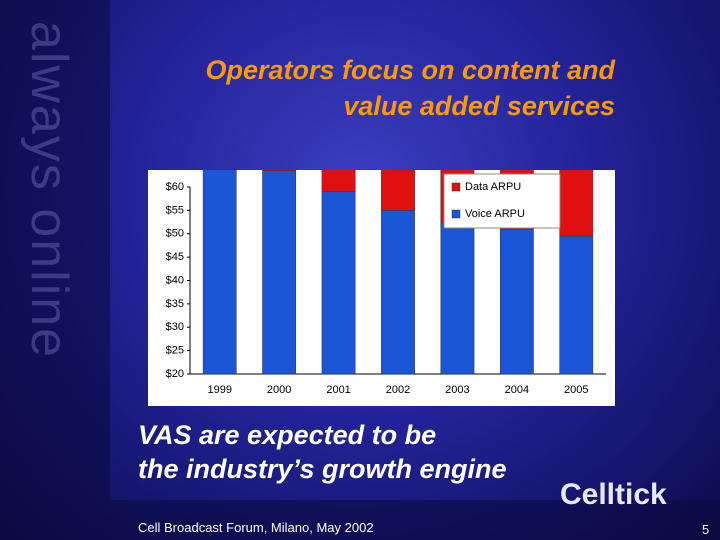 This screenshot has height=540, width=720. What do you see at coordinates (256, 527) in the screenshot?
I see `footer: Cell Broadcast Forum, Milano, May 2002` at bounding box center [256, 527].